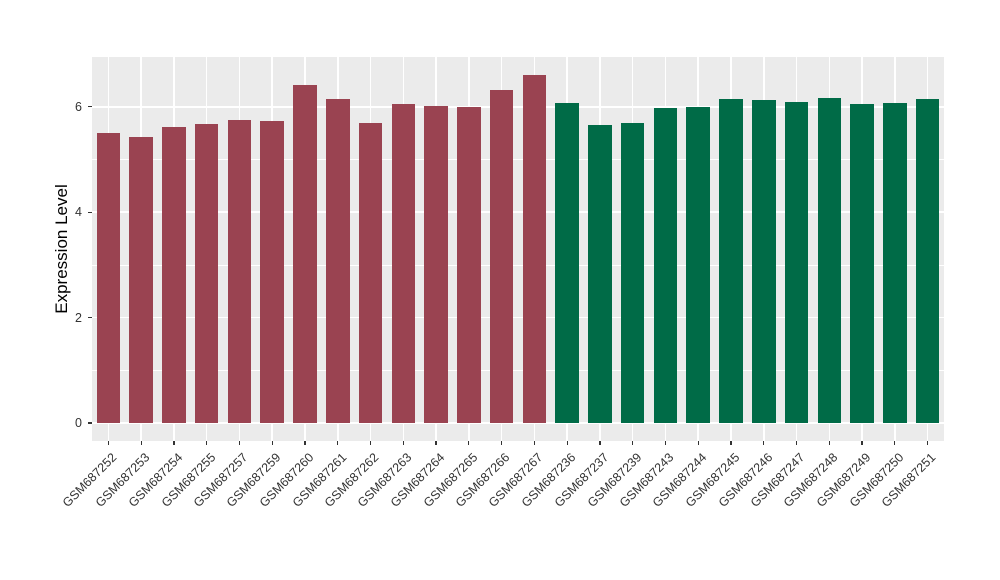 This screenshot has width=1000, height=580. What do you see at coordinates (141, 279) in the screenshot?
I see `bar-GSM687253` at bounding box center [141, 279].